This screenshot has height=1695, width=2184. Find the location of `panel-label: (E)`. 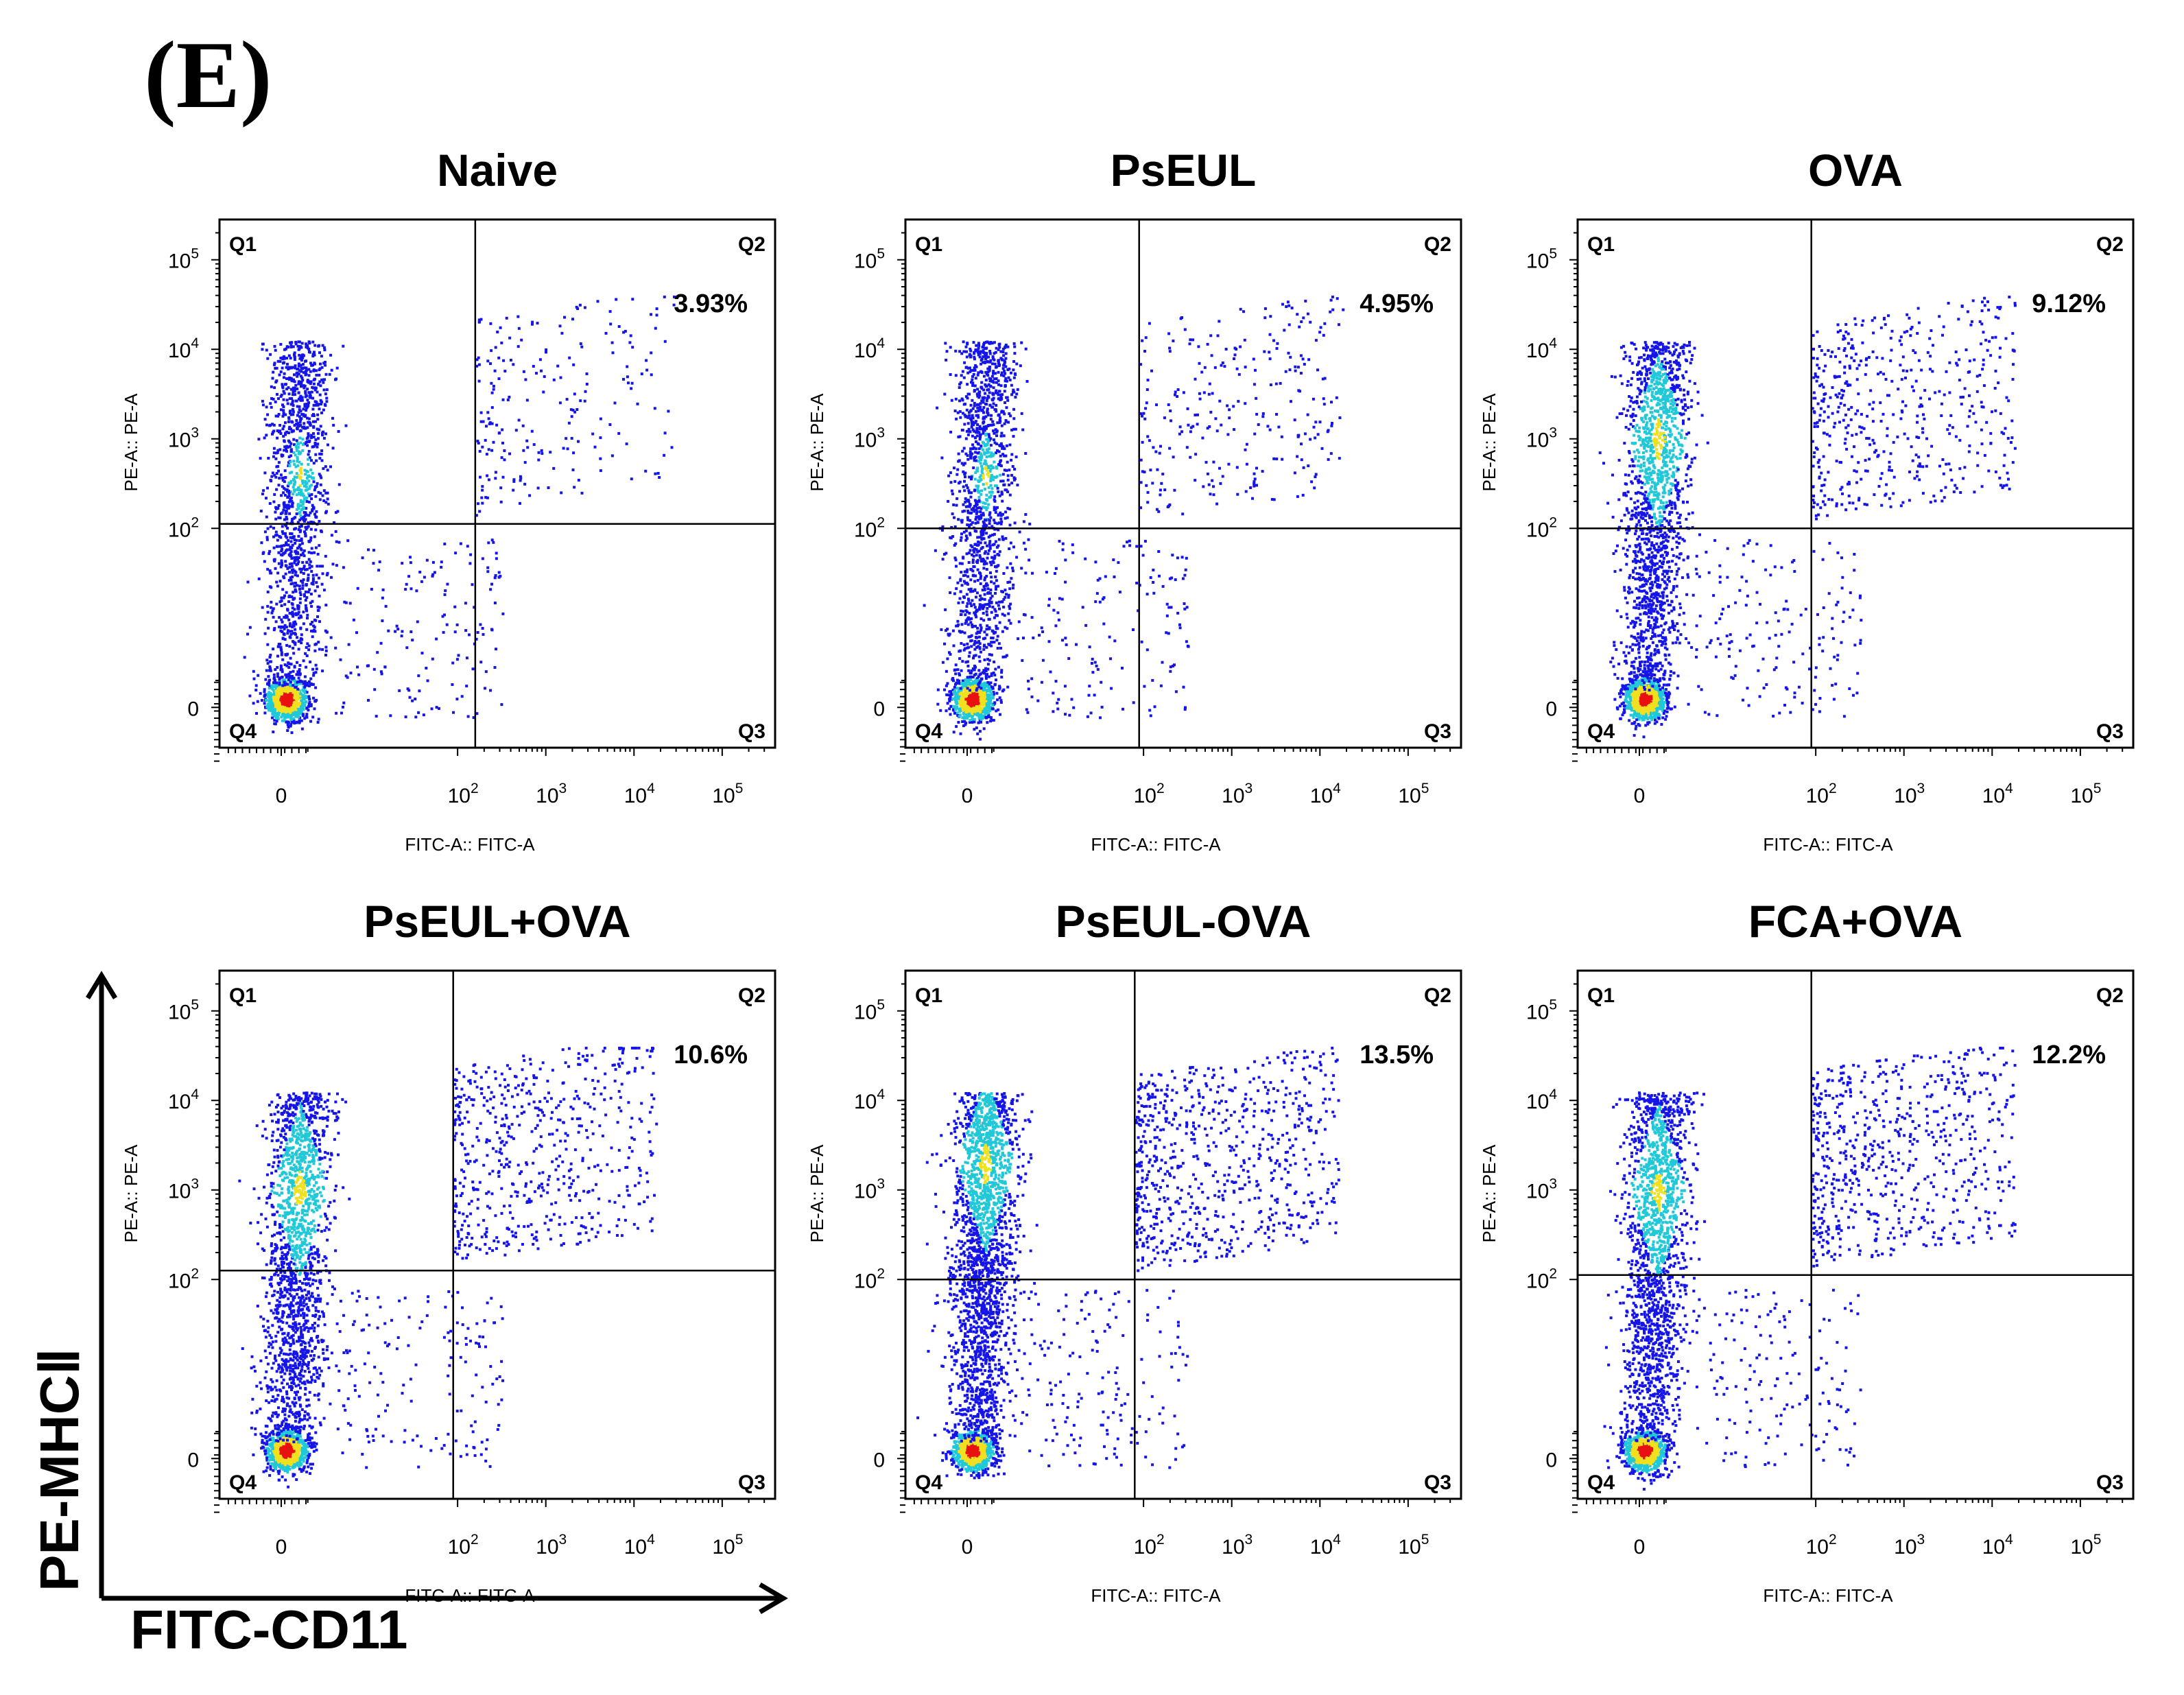

panel-label: (E) is located at coordinates (208, 75).